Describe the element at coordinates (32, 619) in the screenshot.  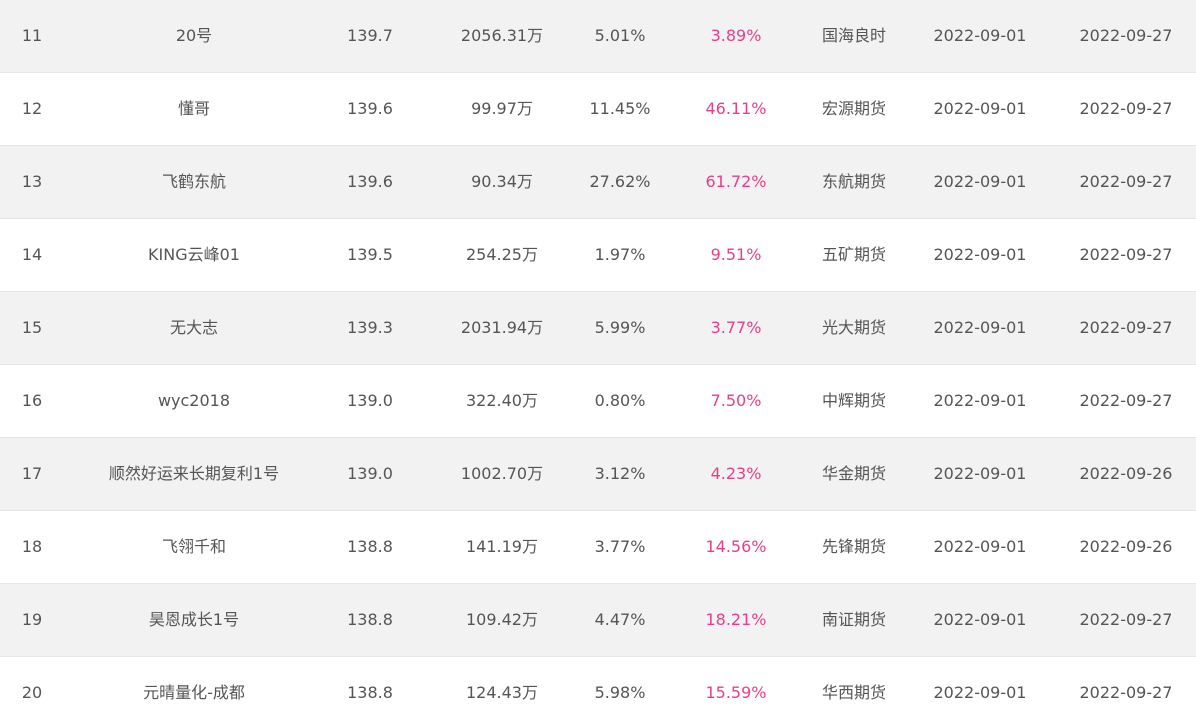
I see `rank-cell: 19` at that location.